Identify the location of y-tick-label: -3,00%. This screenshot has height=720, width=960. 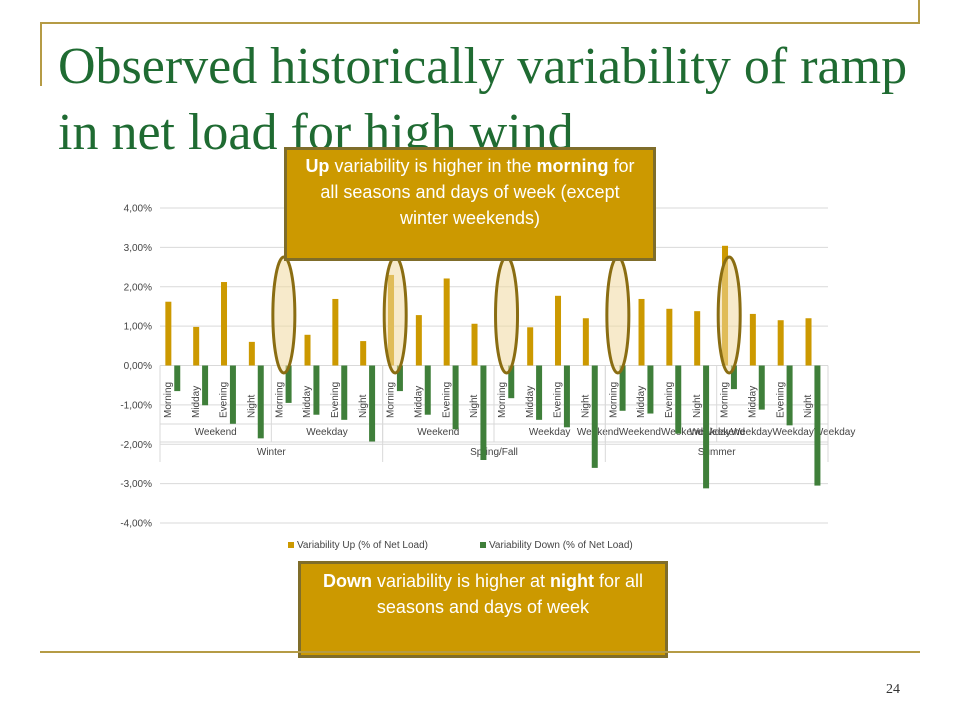
(136, 484).